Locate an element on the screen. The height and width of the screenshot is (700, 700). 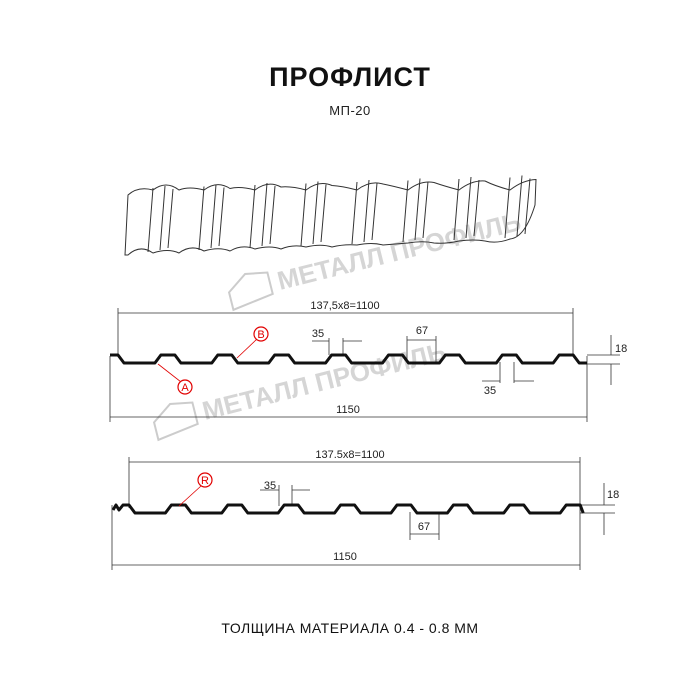
material-thickness-note: ТОЛЩИНА МАТЕРИАЛА 0.4 - 0.8 ММ is located at coordinates (350, 628).